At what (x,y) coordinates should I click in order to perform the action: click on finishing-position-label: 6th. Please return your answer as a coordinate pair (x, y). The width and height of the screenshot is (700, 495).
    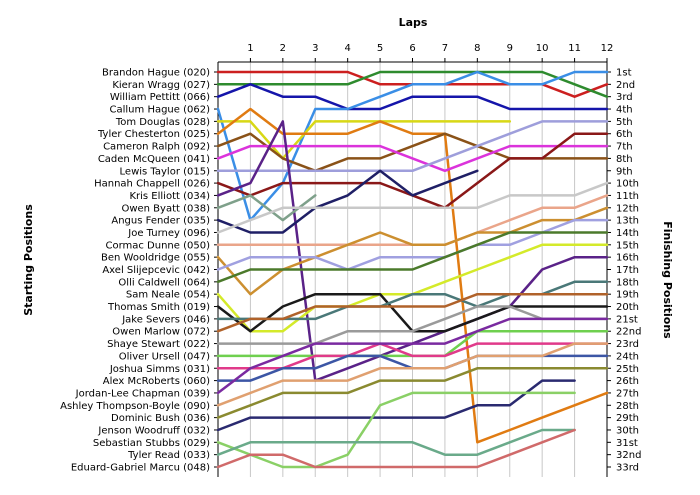
    Looking at the image, I should click on (624, 134).